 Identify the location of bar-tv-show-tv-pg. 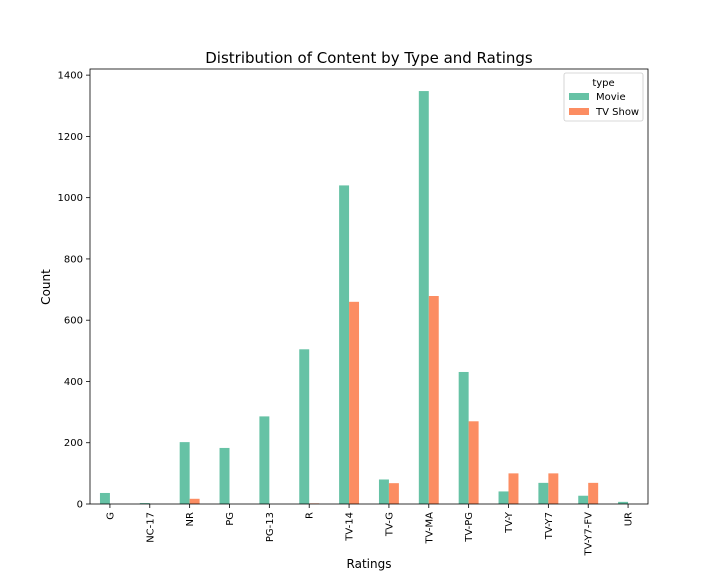
(473, 462).